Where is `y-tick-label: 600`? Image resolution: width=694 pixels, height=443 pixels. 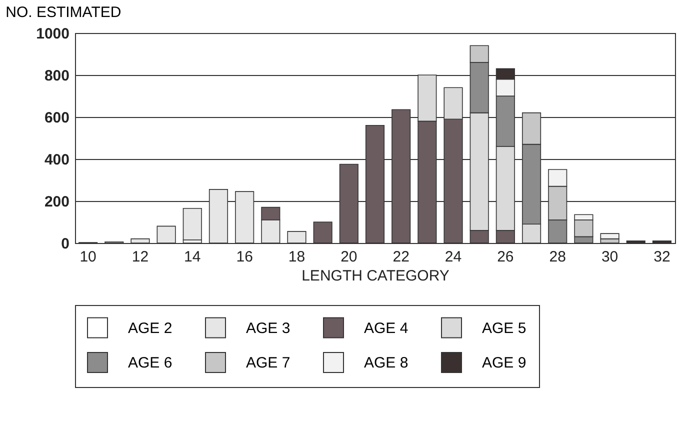 y-tick-label: 600 is located at coordinates (57, 118).